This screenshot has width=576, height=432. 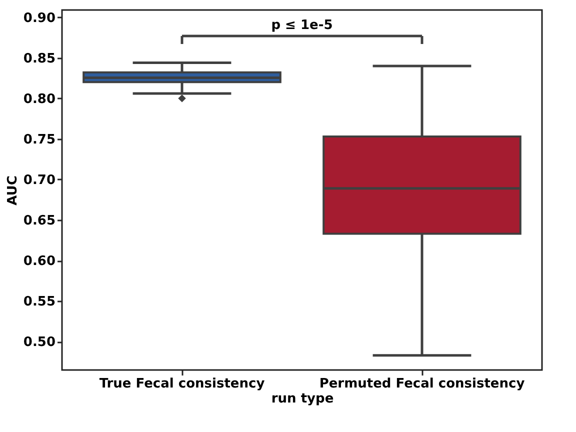 What do you see at coordinates (302, 399) in the screenshot?
I see `x-axis-title: run type` at bounding box center [302, 399].